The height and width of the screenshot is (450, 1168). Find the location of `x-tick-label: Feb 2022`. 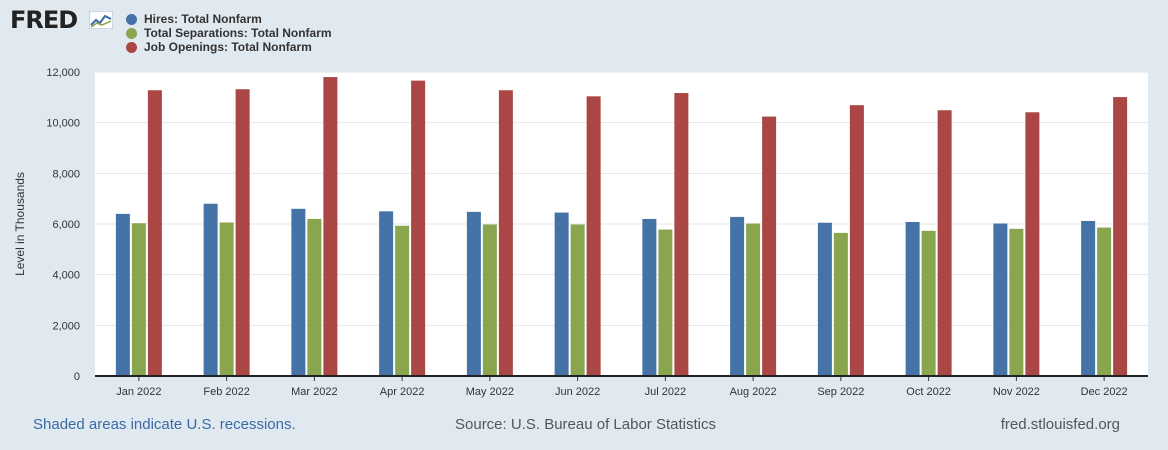

x-tick-label: Feb 2022 is located at coordinates (226, 392).